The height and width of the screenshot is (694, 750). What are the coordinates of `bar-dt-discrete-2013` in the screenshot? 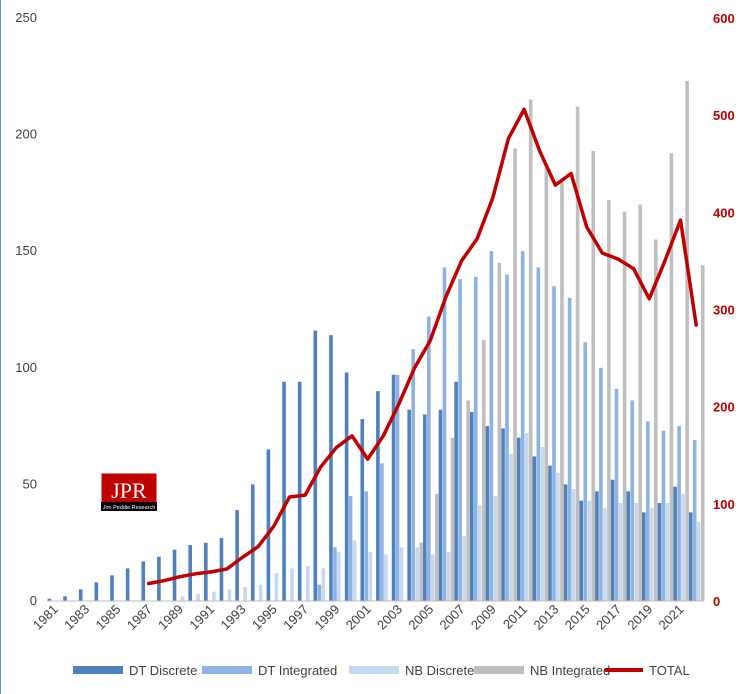 It's located at (550, 533).